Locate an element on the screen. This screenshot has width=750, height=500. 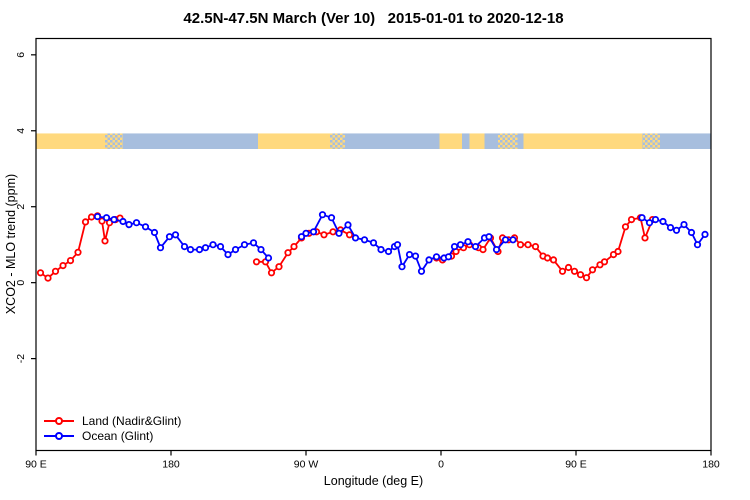
map-strip is located at coordinates (373, 141).